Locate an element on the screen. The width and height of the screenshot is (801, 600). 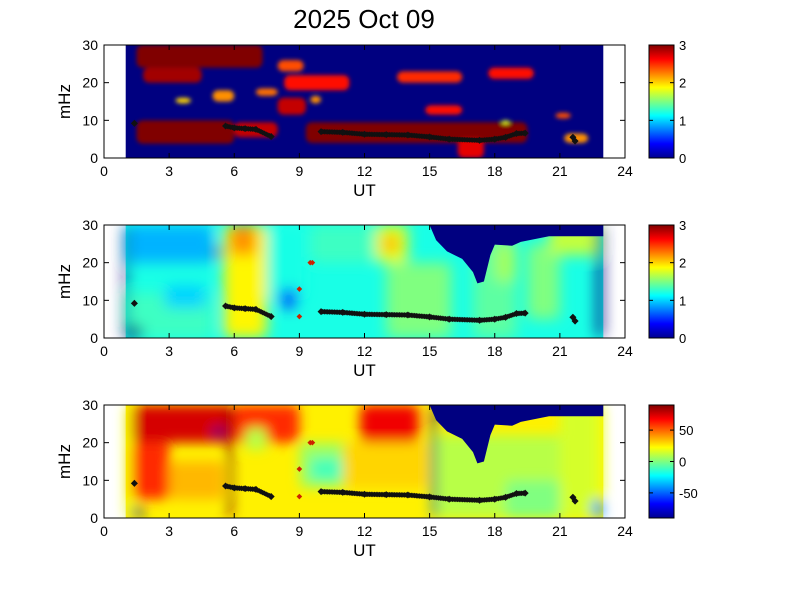
colorbar-tick-label: 2 is located at coordinates (682, 83).